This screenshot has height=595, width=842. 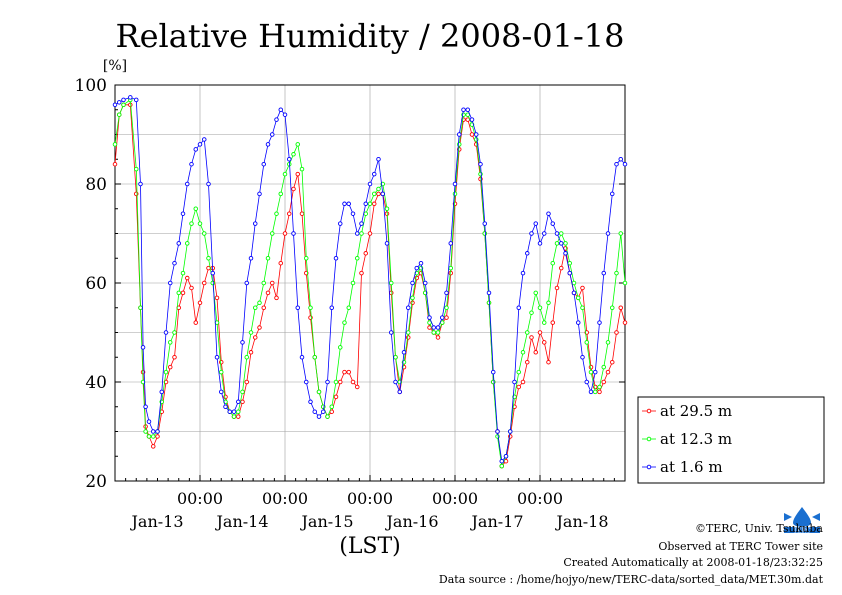 What do you see at coordinates (581, 521) in the screenshot?
I see `x-date-label: Jan-18` at bounding box center [581, 521].